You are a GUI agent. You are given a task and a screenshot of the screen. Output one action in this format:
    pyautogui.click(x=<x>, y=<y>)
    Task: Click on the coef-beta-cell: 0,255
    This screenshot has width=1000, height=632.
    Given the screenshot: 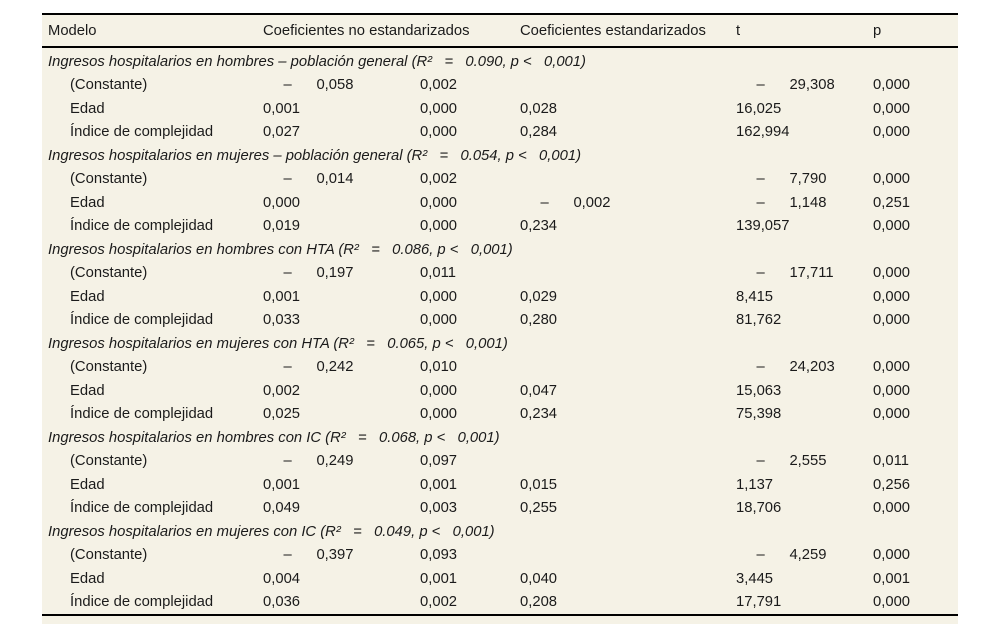 What is the action you would take?
    pyautogui.click(x=539, y=508)
    